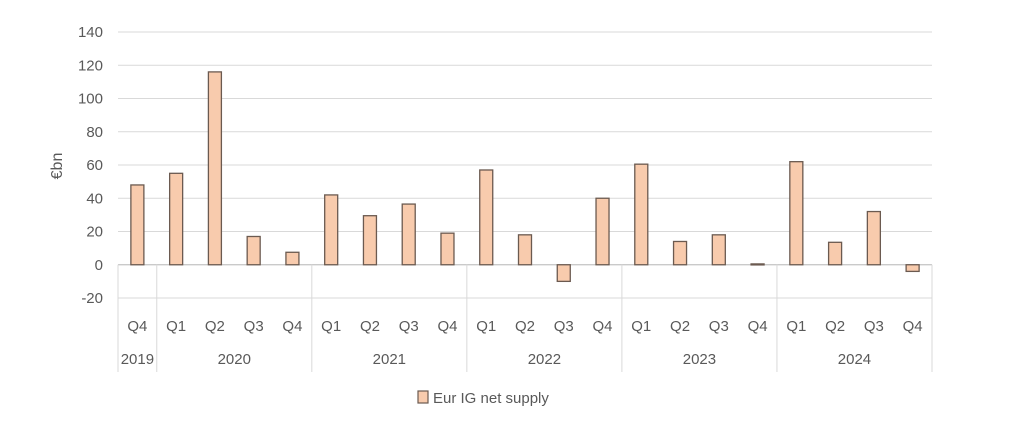  What do you see at coordinates (389, 359) in the screenshot?
I see `x-year-label: 2021` at bounding box center [389, 359].